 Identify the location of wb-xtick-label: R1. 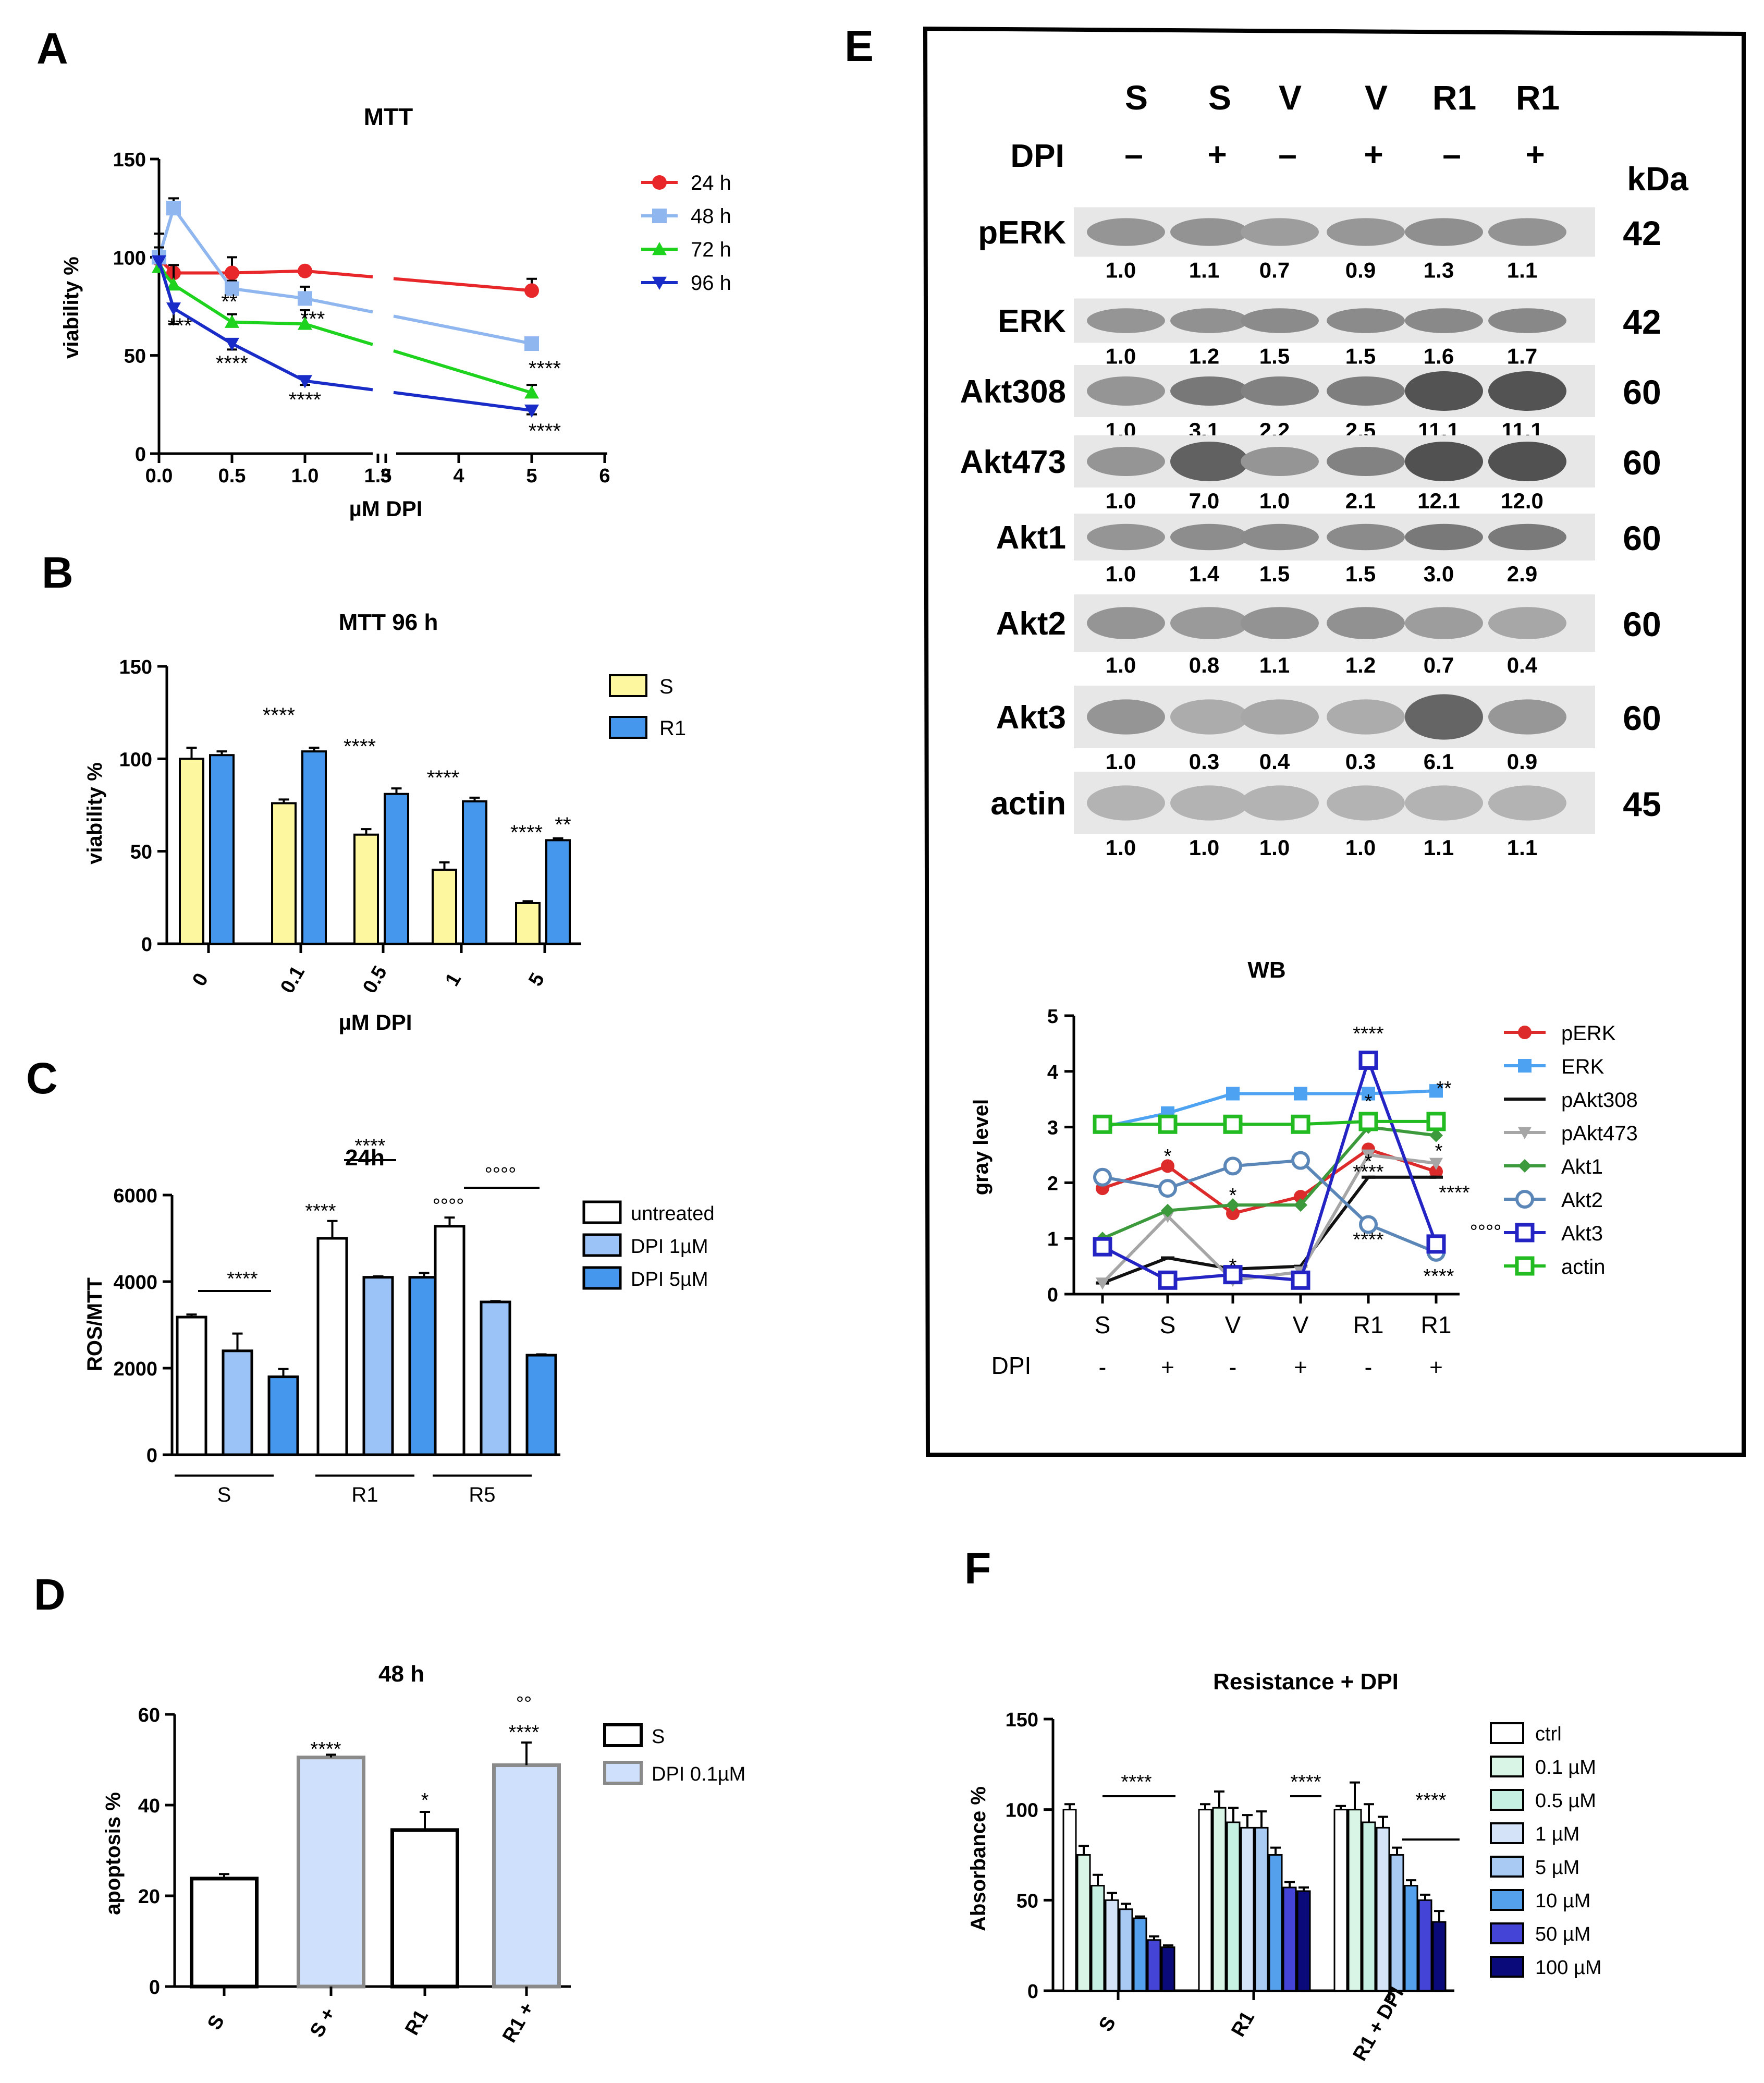
(1436, 1324).